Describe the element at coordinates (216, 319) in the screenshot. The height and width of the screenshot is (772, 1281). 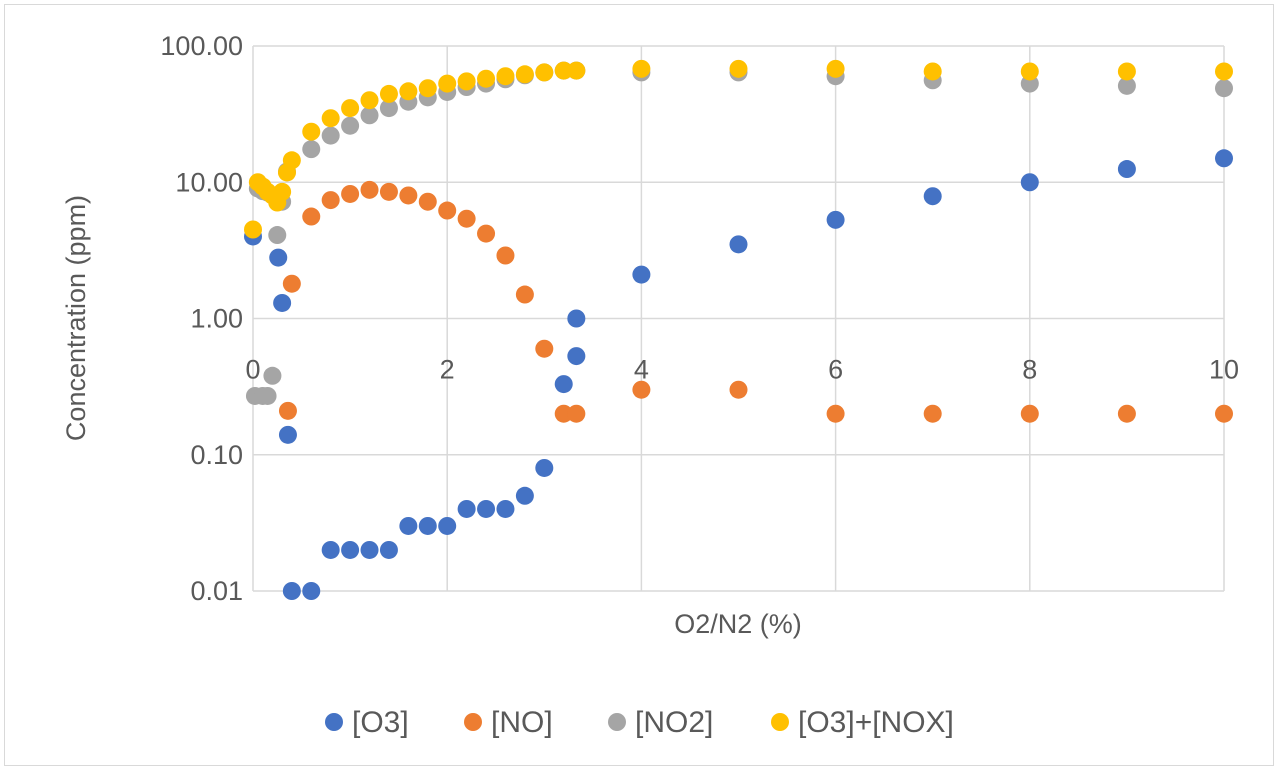
I see `y-tick-label: 1.00` at that location.